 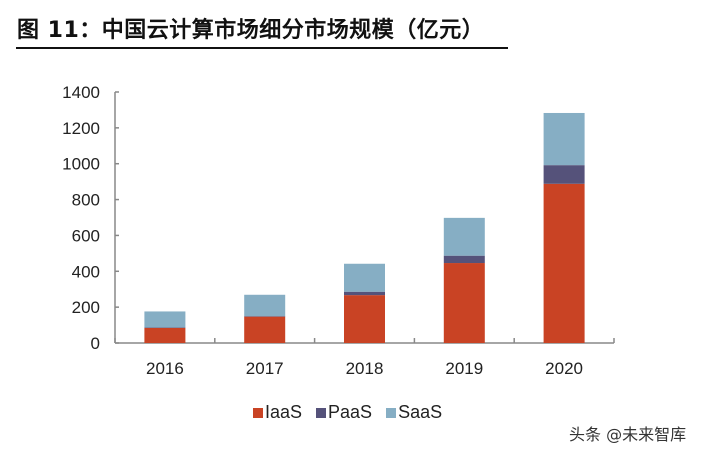 I want to click on legend-item-saas: SaaS, so click(x=414, y=412).